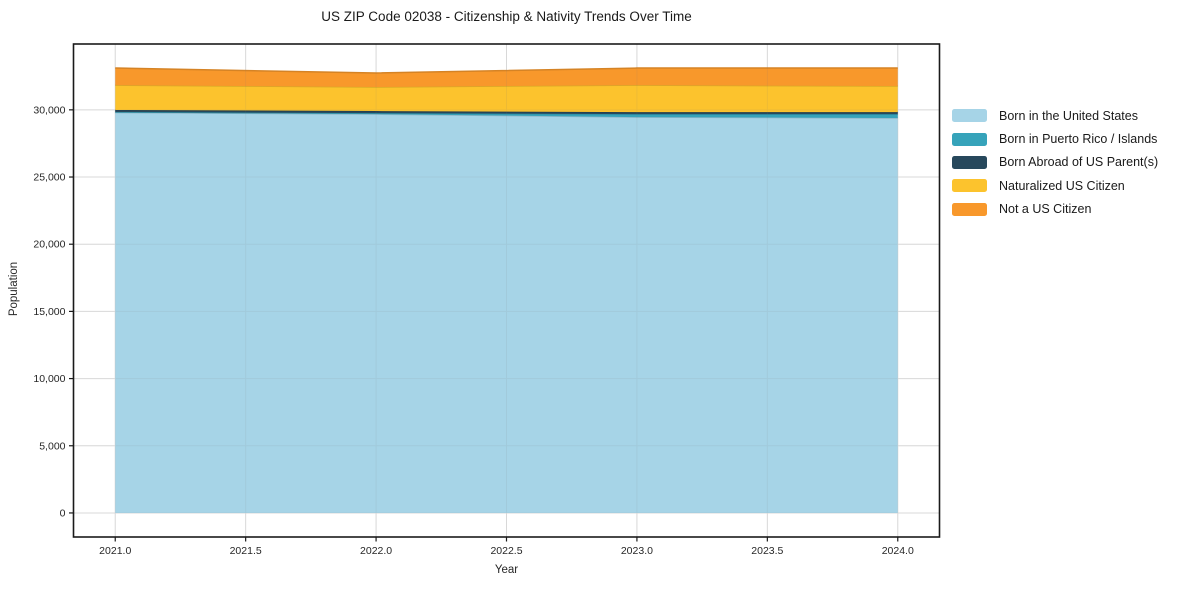 The image size is (1189, 590). I want to click on legend-item-1: Born in Puerto Rico / Islands, so click(1055, 138).